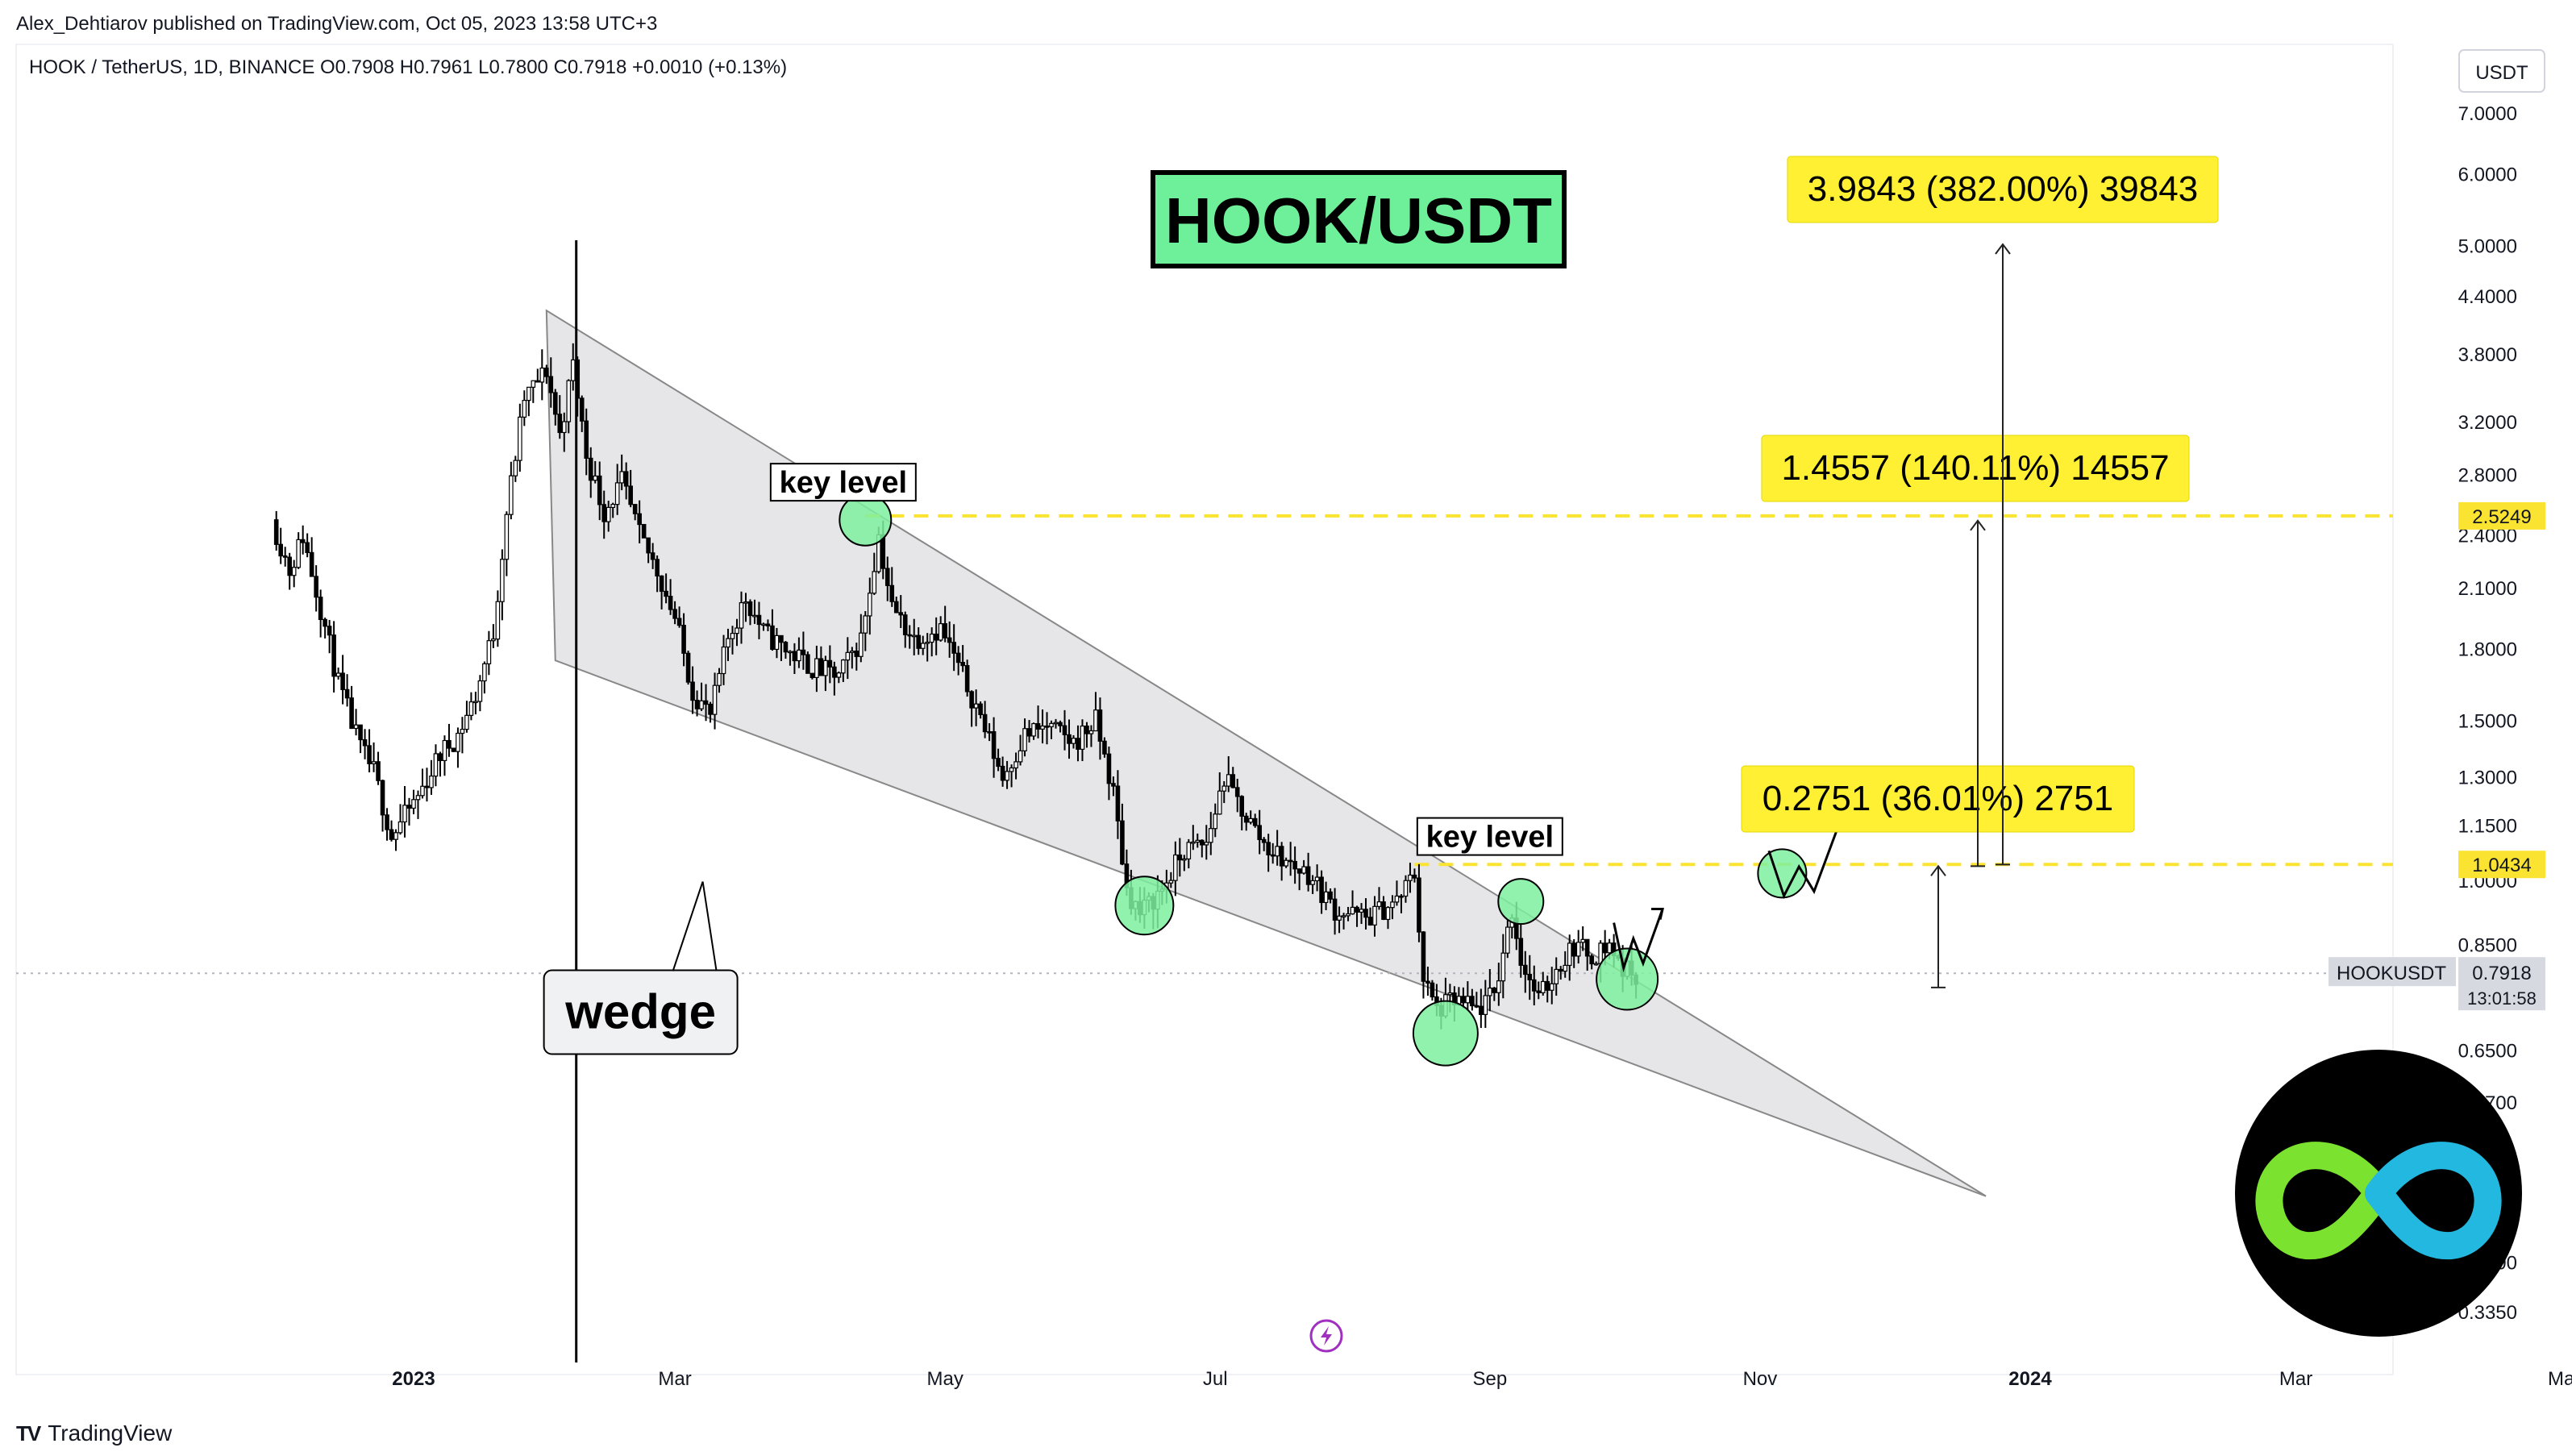 The height and width of the screenshot is (1456, 2572). What do you see at coordinates (2487, 174) in the screenshot?
I see `y-tick-label: 6.0000` at bounding box center [2487, 174].